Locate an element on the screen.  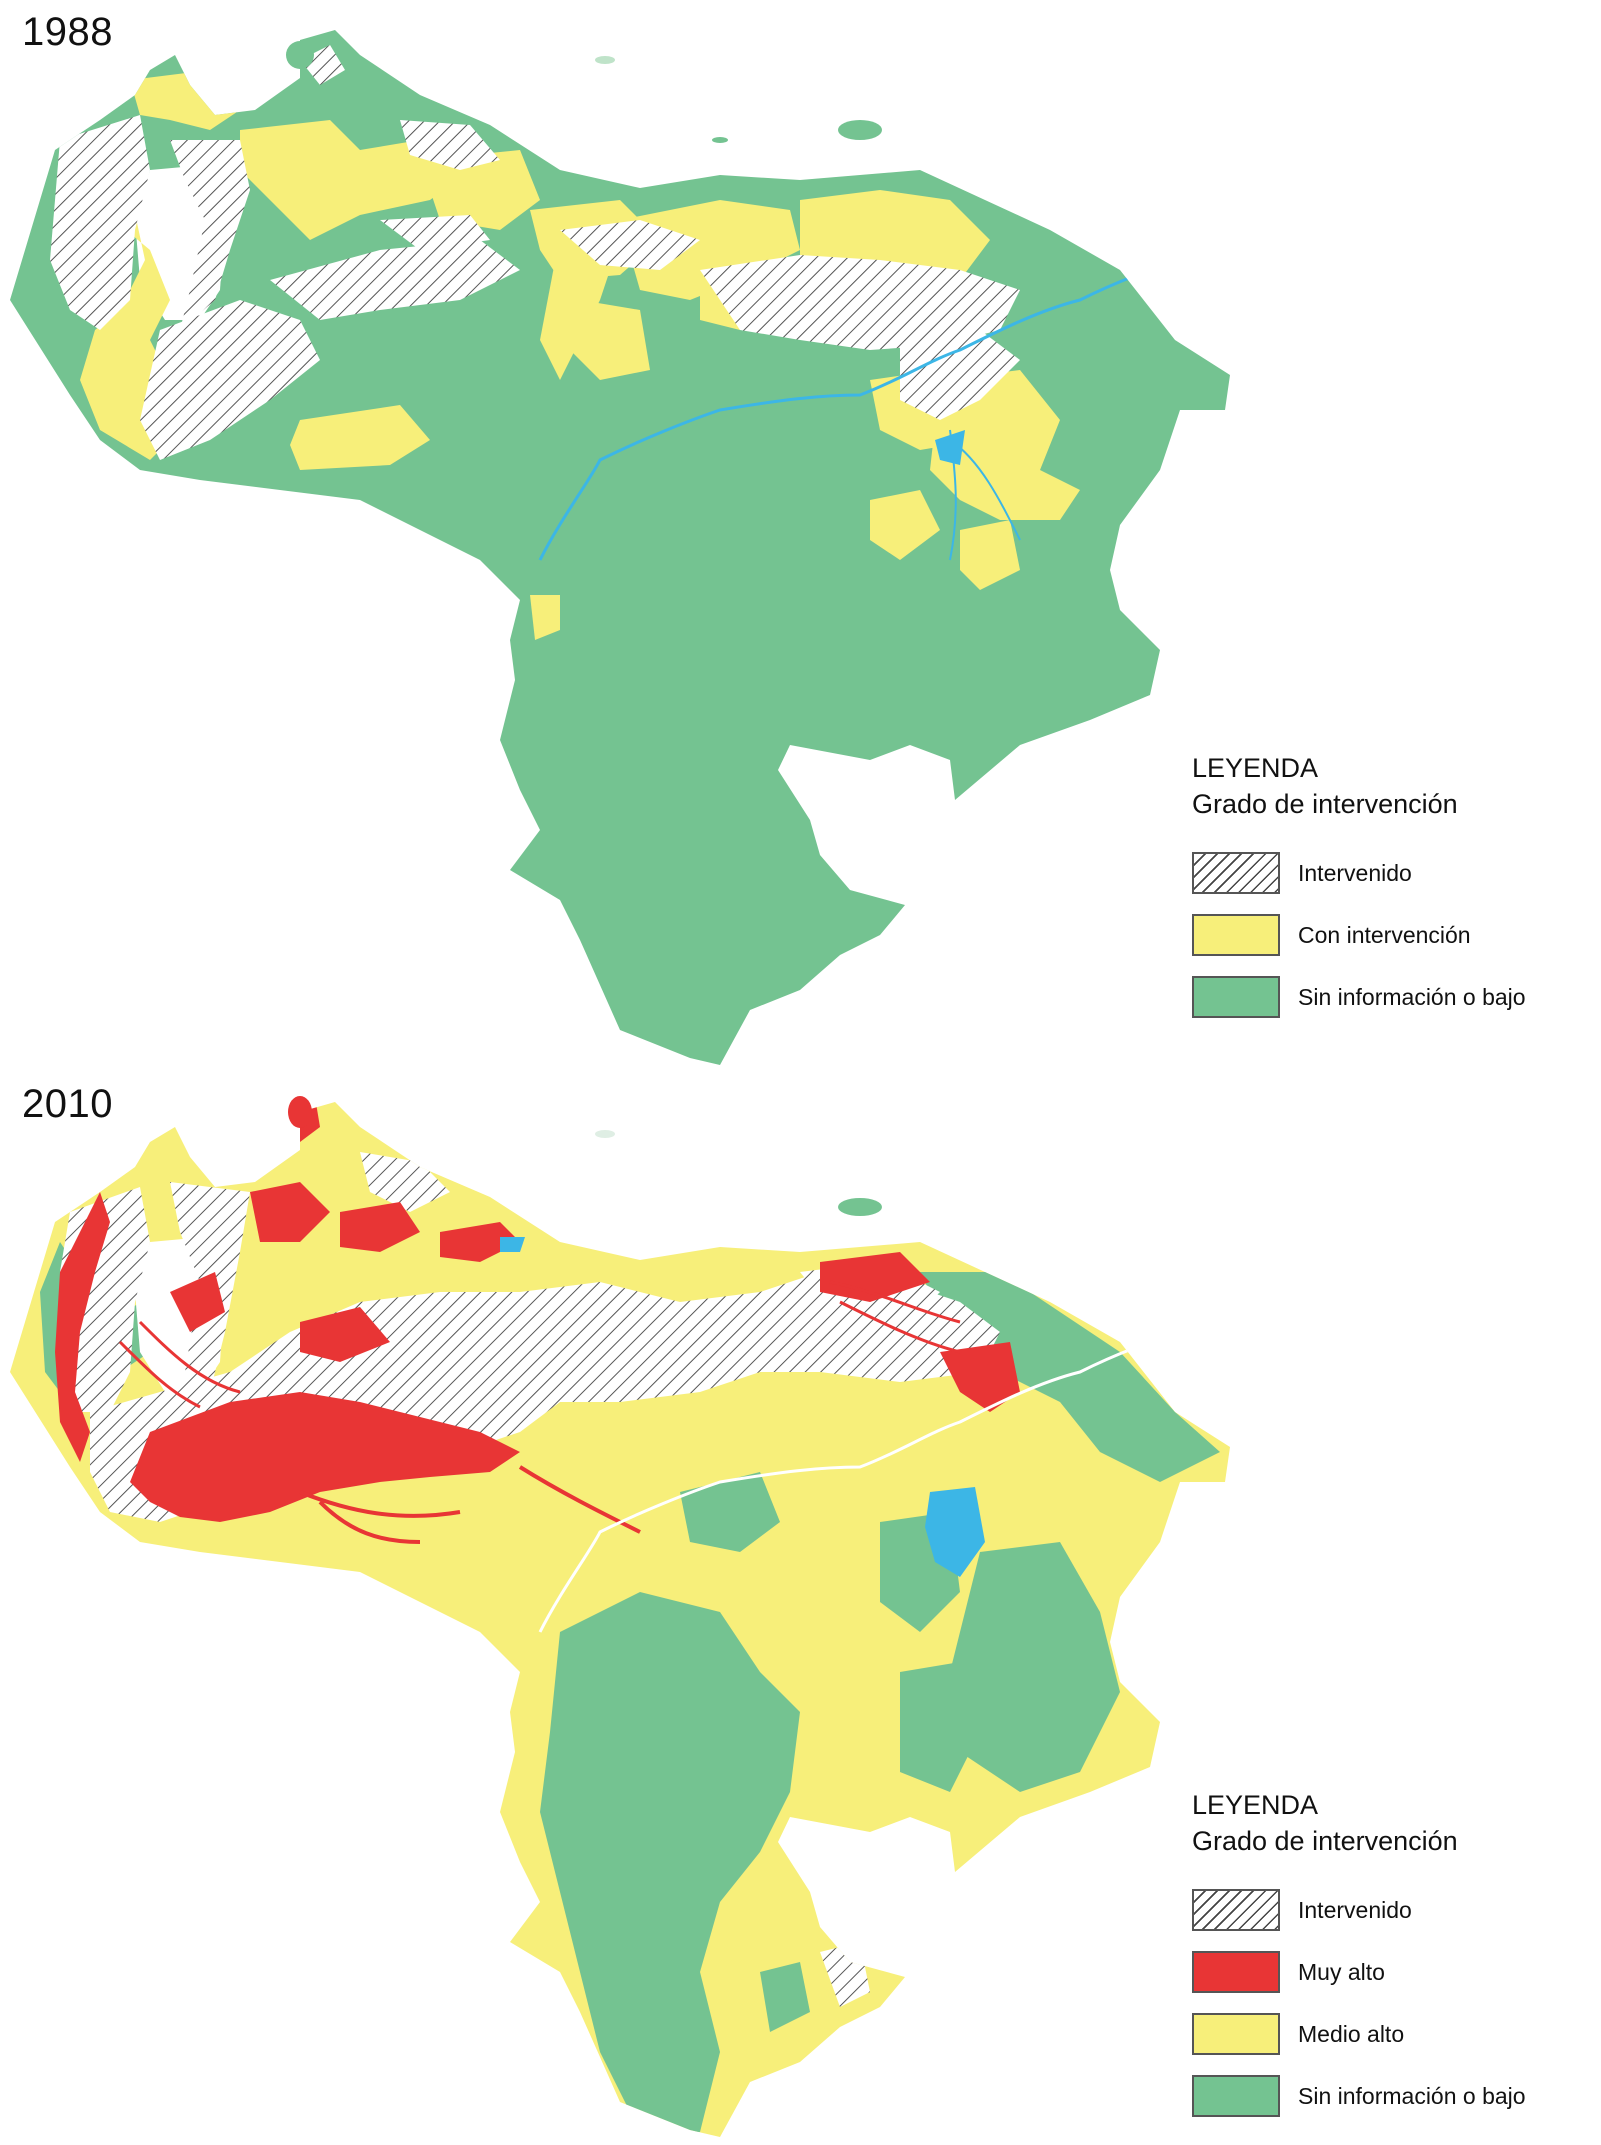
map-year-label: 1988 is located at coordinates (67, 32).